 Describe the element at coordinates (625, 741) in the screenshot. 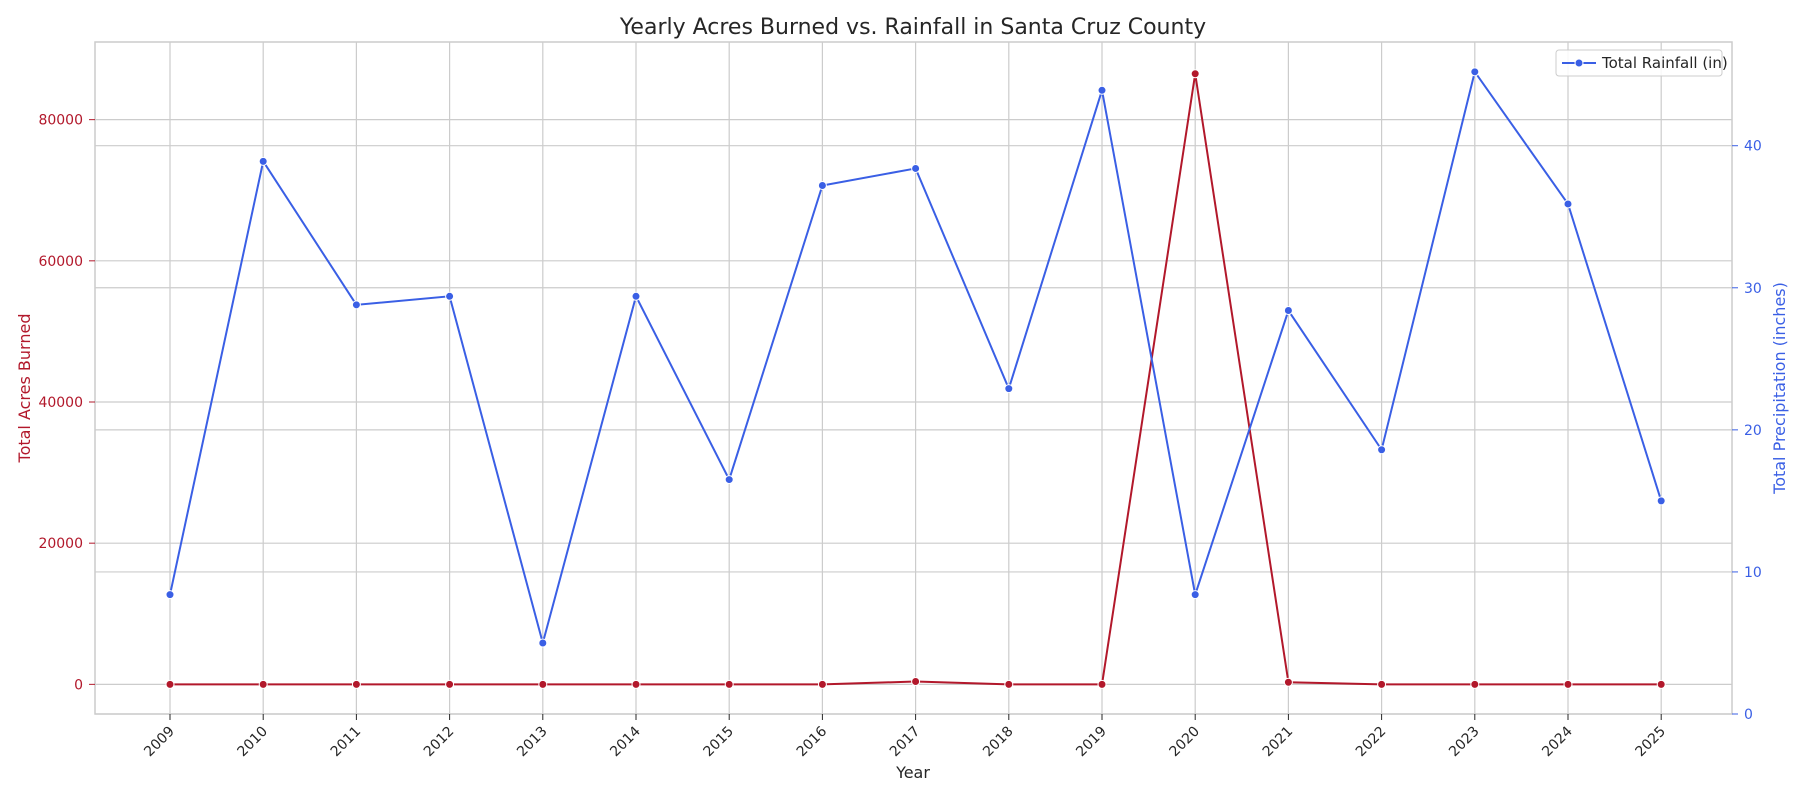

I see `x-tick-label: 2014` at that location.